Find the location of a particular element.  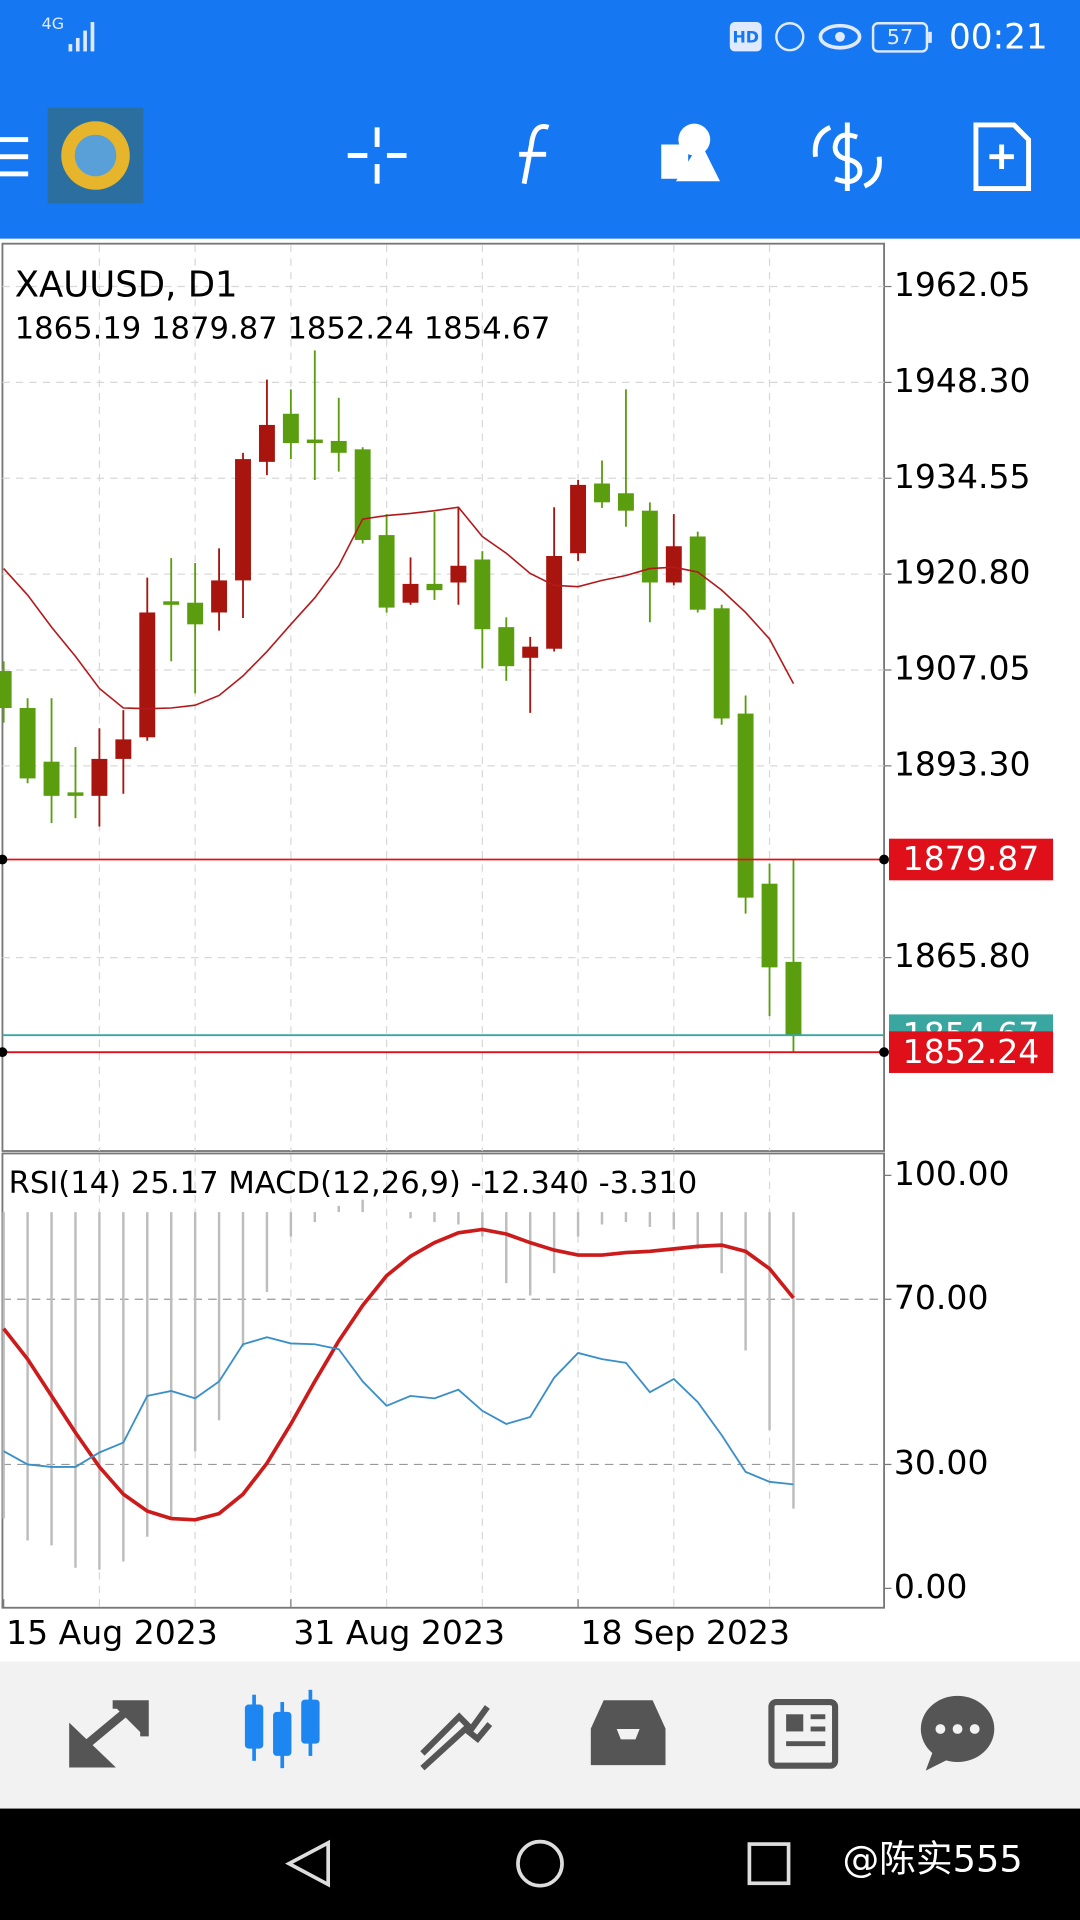

indicator-header-part: -3.310 is located at coordinates (648, 1183).